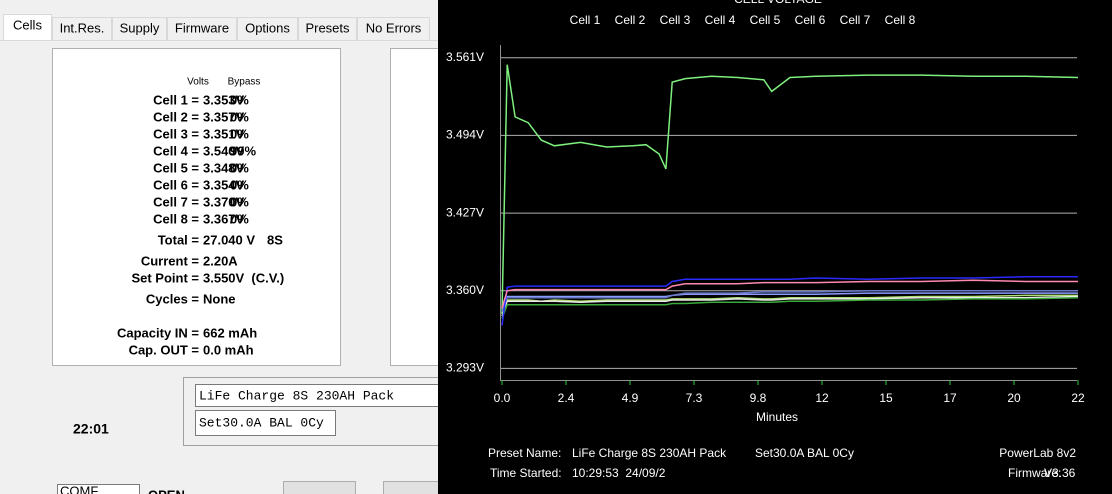 This screenshot has width=1112, height=494. I want to click on port: COMF, so click(79, 488).